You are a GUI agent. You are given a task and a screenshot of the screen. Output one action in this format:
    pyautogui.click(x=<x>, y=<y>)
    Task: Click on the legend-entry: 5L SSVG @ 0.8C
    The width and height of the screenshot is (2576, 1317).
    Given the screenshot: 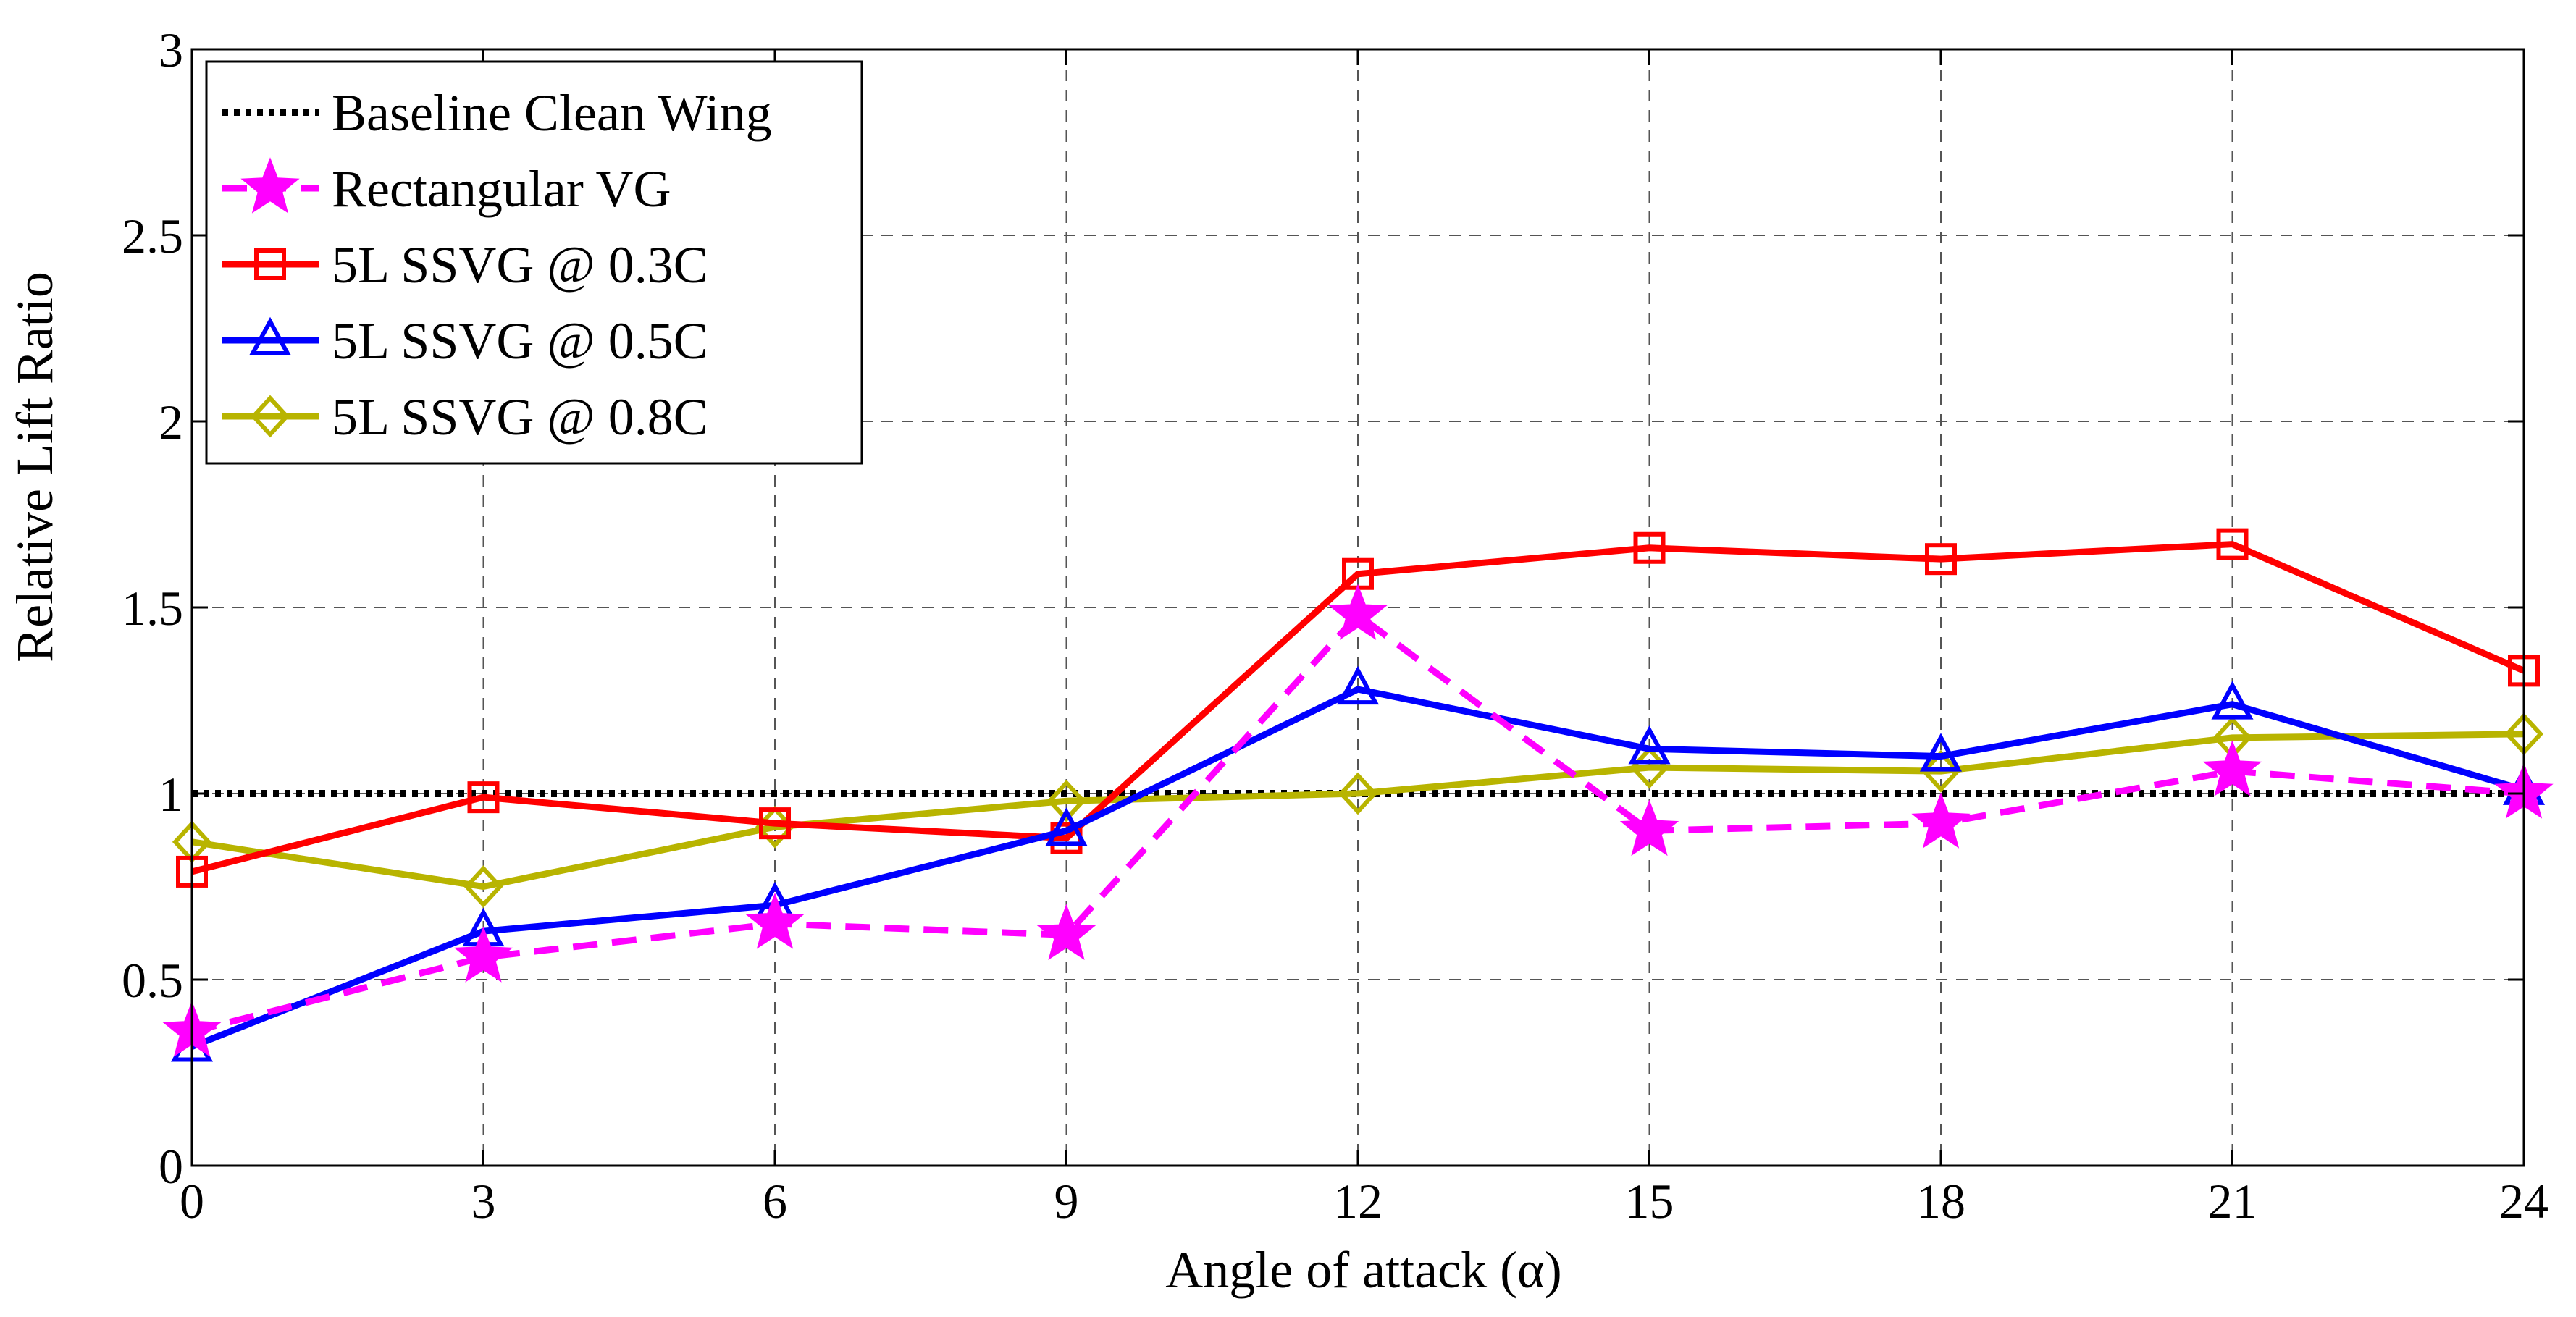 What is the action you would take?
    pyautogui.click(x=465, y=417)
    